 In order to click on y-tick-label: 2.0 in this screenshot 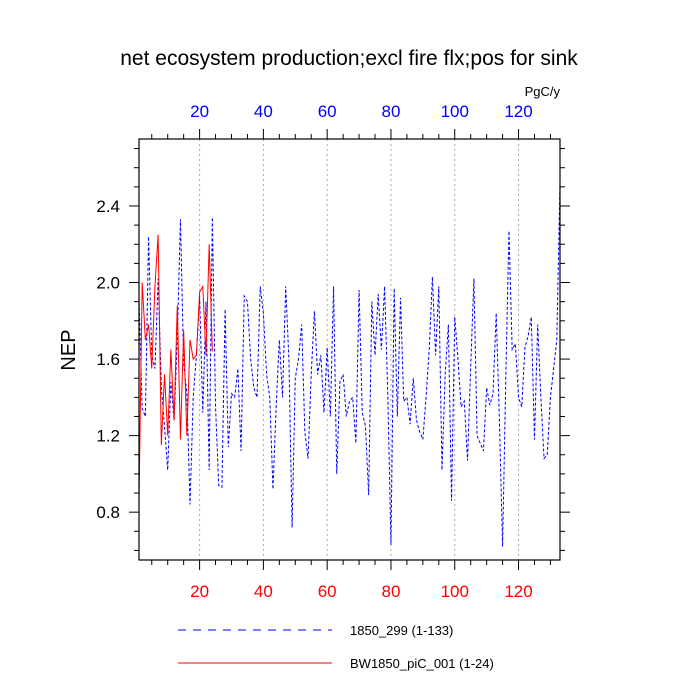, I will do `click(108, 283)`.